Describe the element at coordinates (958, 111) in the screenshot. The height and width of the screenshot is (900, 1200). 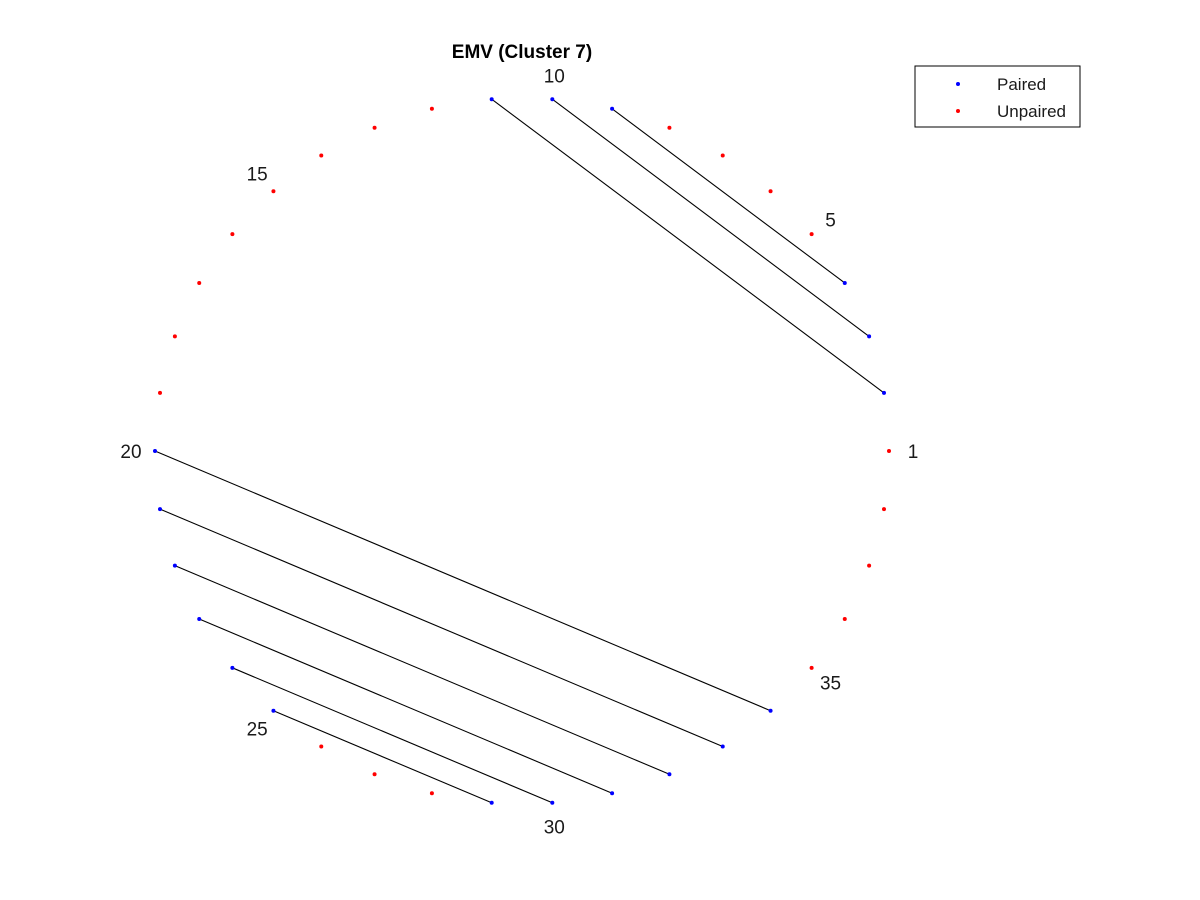
I see `legend-marker-unpaired` at that location.